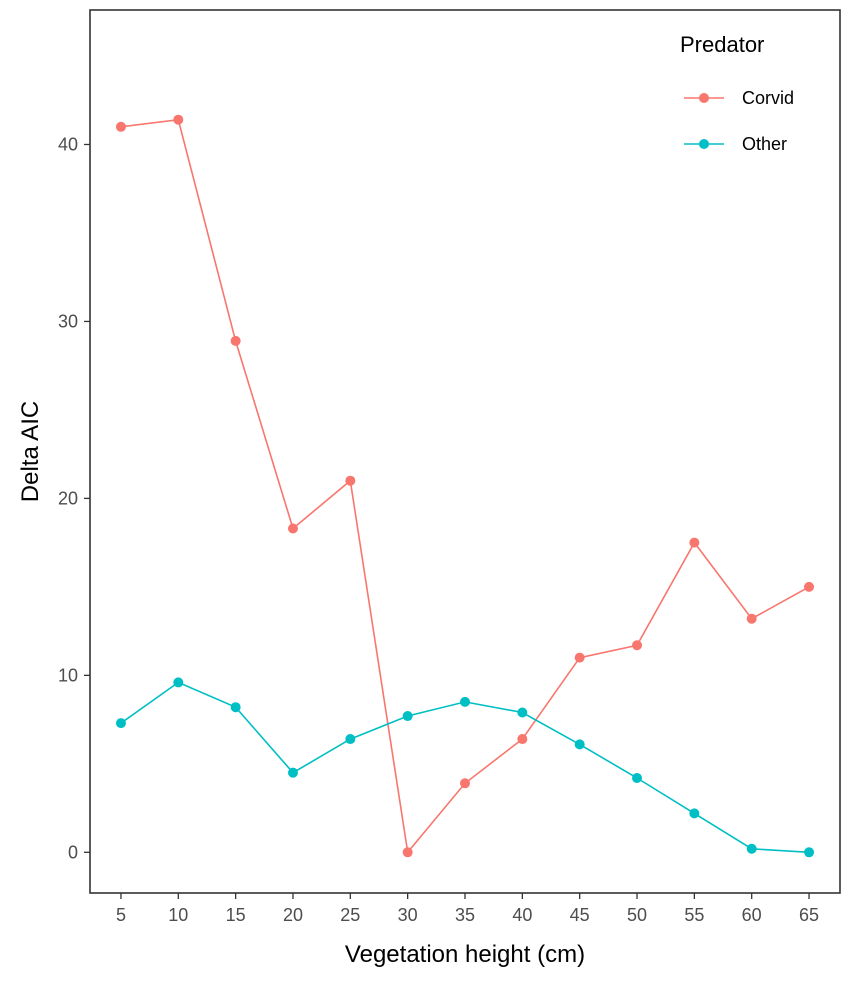  Describe the element at coordinates (178, 915) in the screenshot. I see `x-tick-label: 10` at that location.